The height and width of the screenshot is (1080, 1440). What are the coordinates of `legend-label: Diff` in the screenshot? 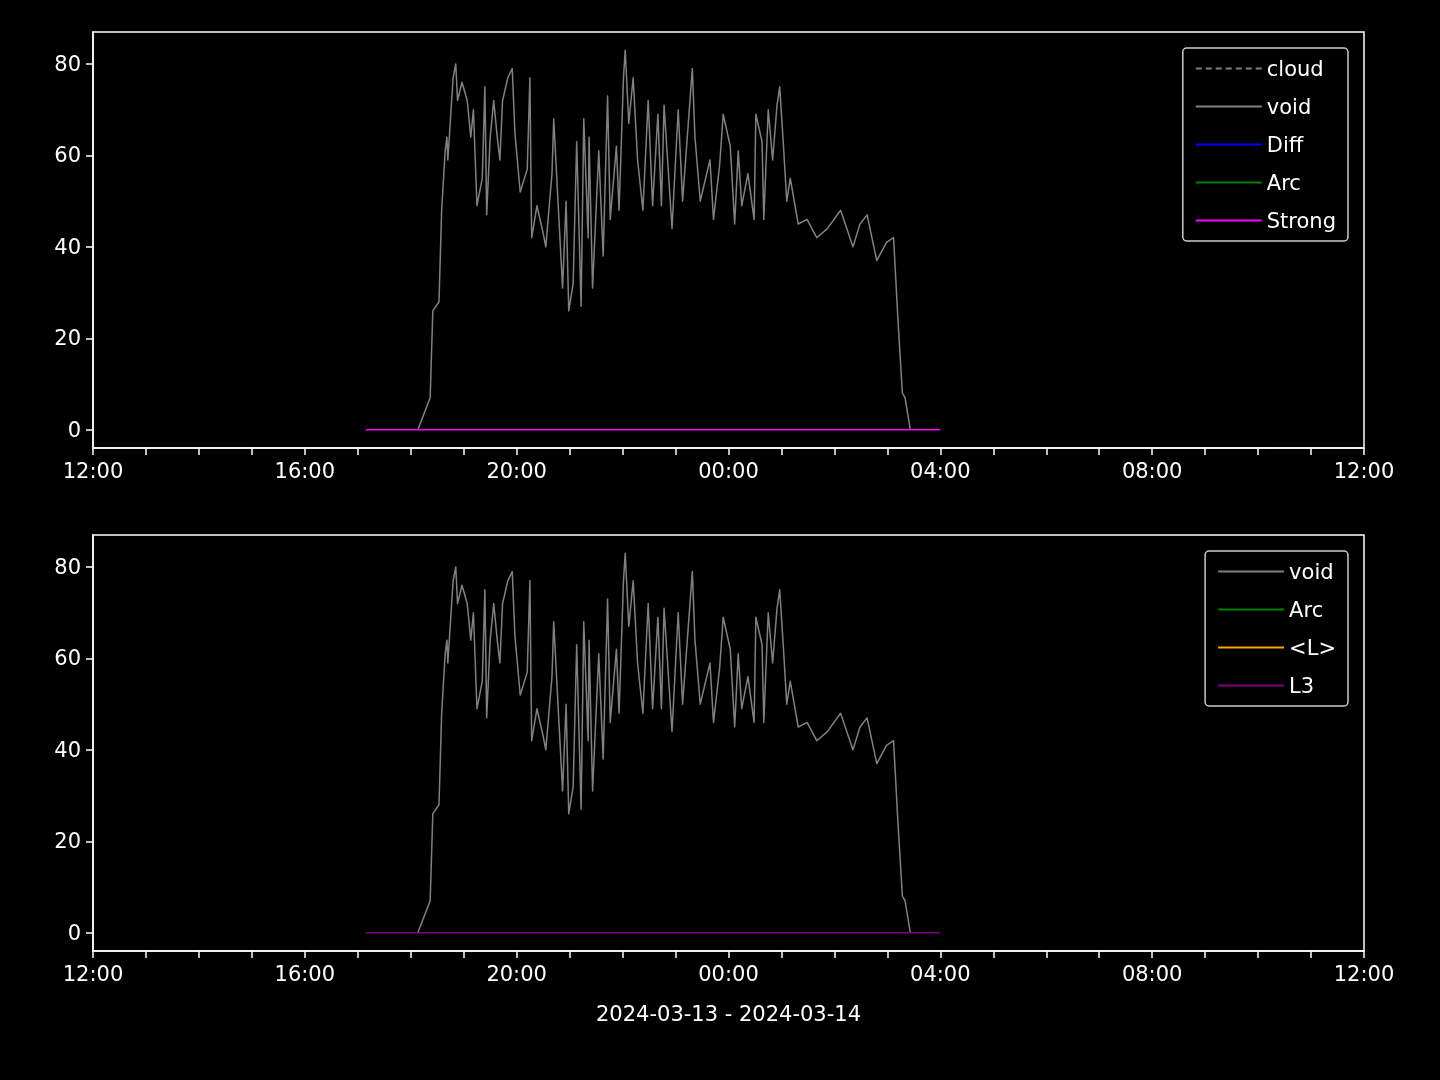 It's located at (1285, 144).